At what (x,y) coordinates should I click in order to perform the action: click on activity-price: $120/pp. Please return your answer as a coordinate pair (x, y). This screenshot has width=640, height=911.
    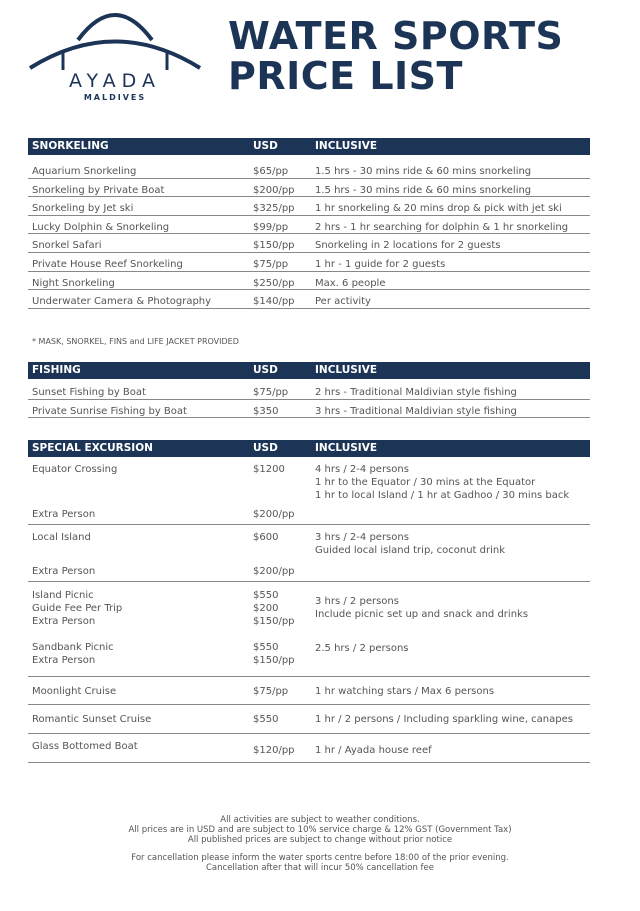
    Looking at the image, I should click on (274, 750).